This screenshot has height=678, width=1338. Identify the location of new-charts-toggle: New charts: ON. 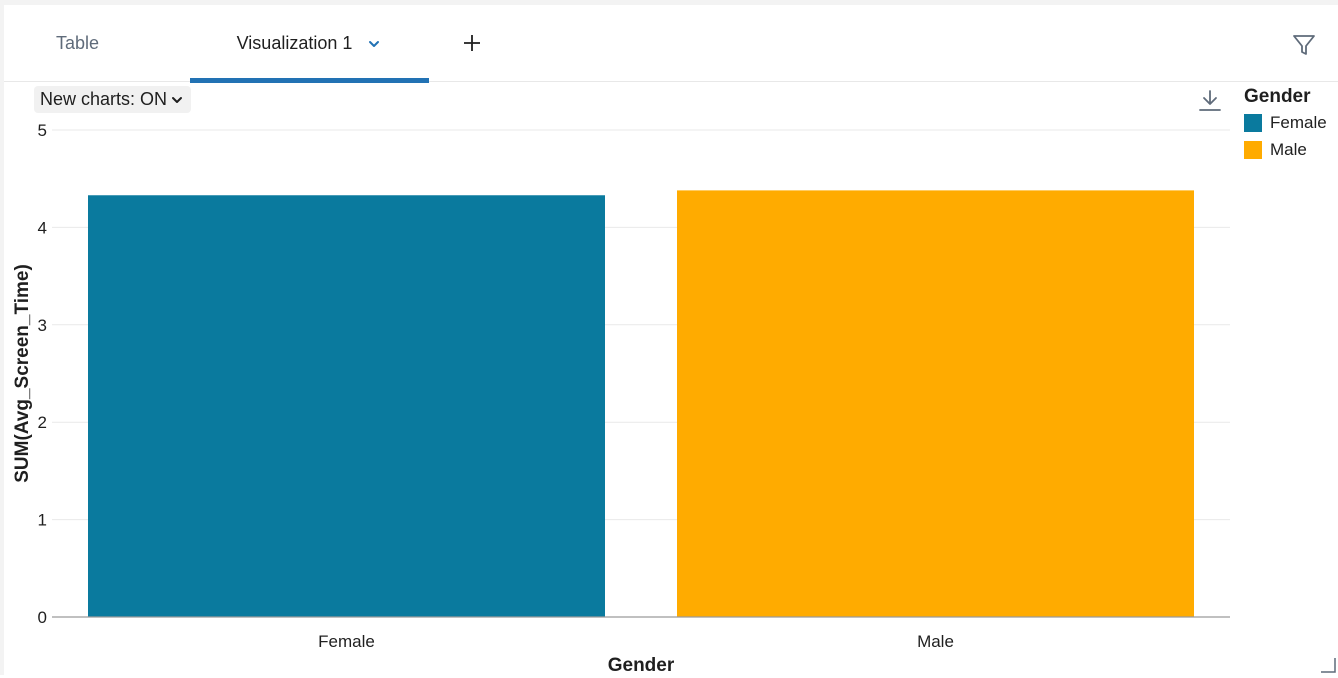
(113, 99).